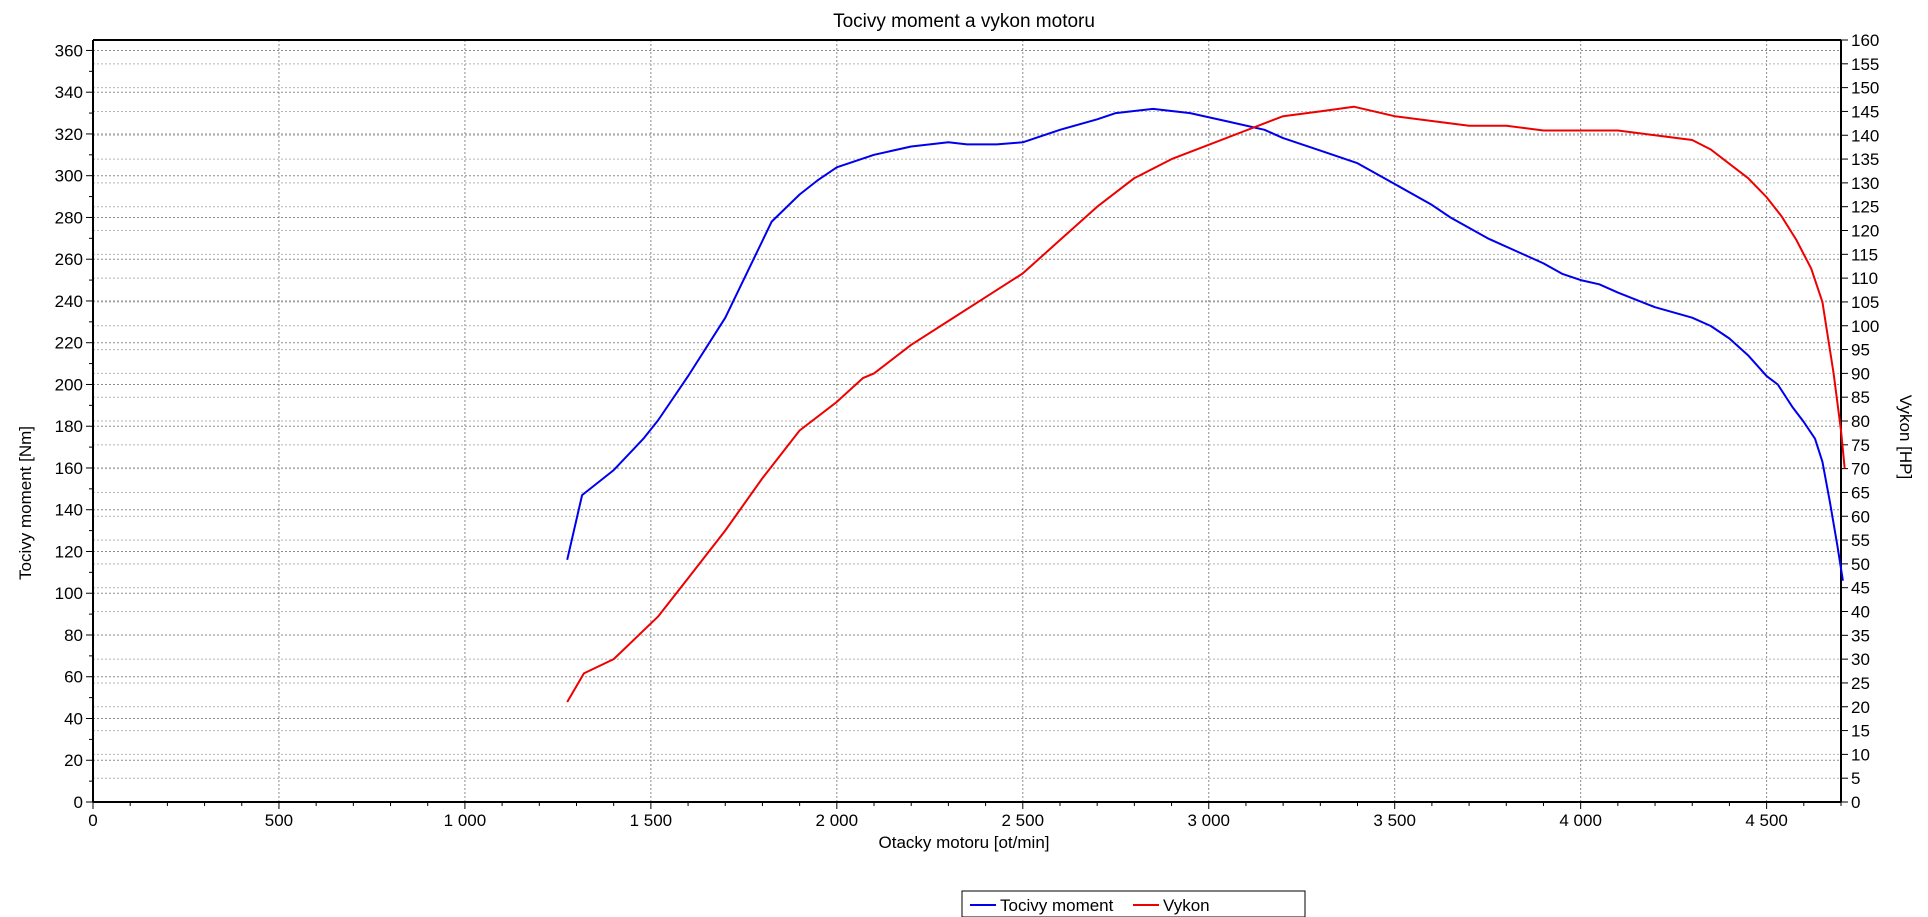 The width and height of the screenshot is (1928, 917). I want to click on y2-tick-label: 25, so click(1860, 683).